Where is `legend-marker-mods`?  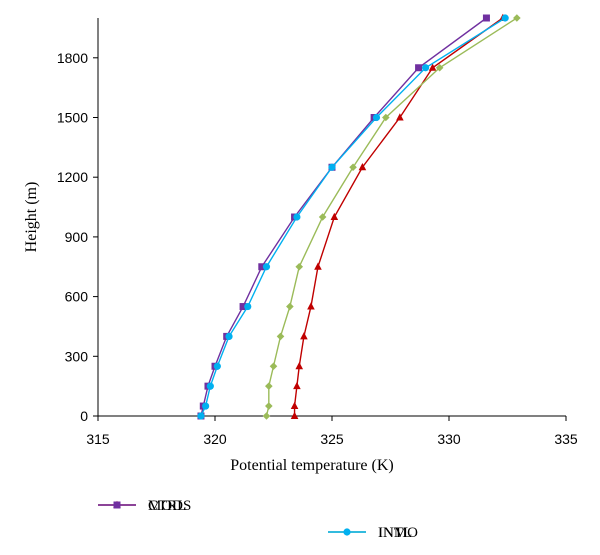
legend-marker-mods is located at coordinates (117, 505).